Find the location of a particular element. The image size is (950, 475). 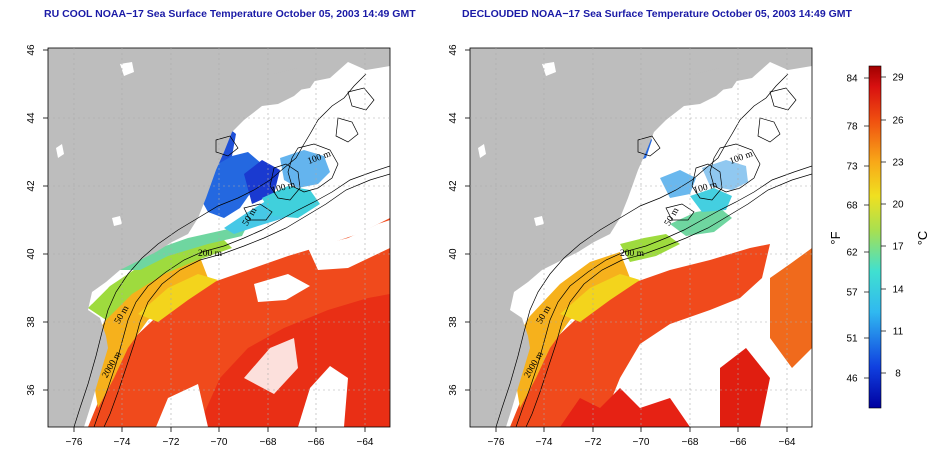

left-lat-tick-label: 46 is located at coordinates (31, 50).